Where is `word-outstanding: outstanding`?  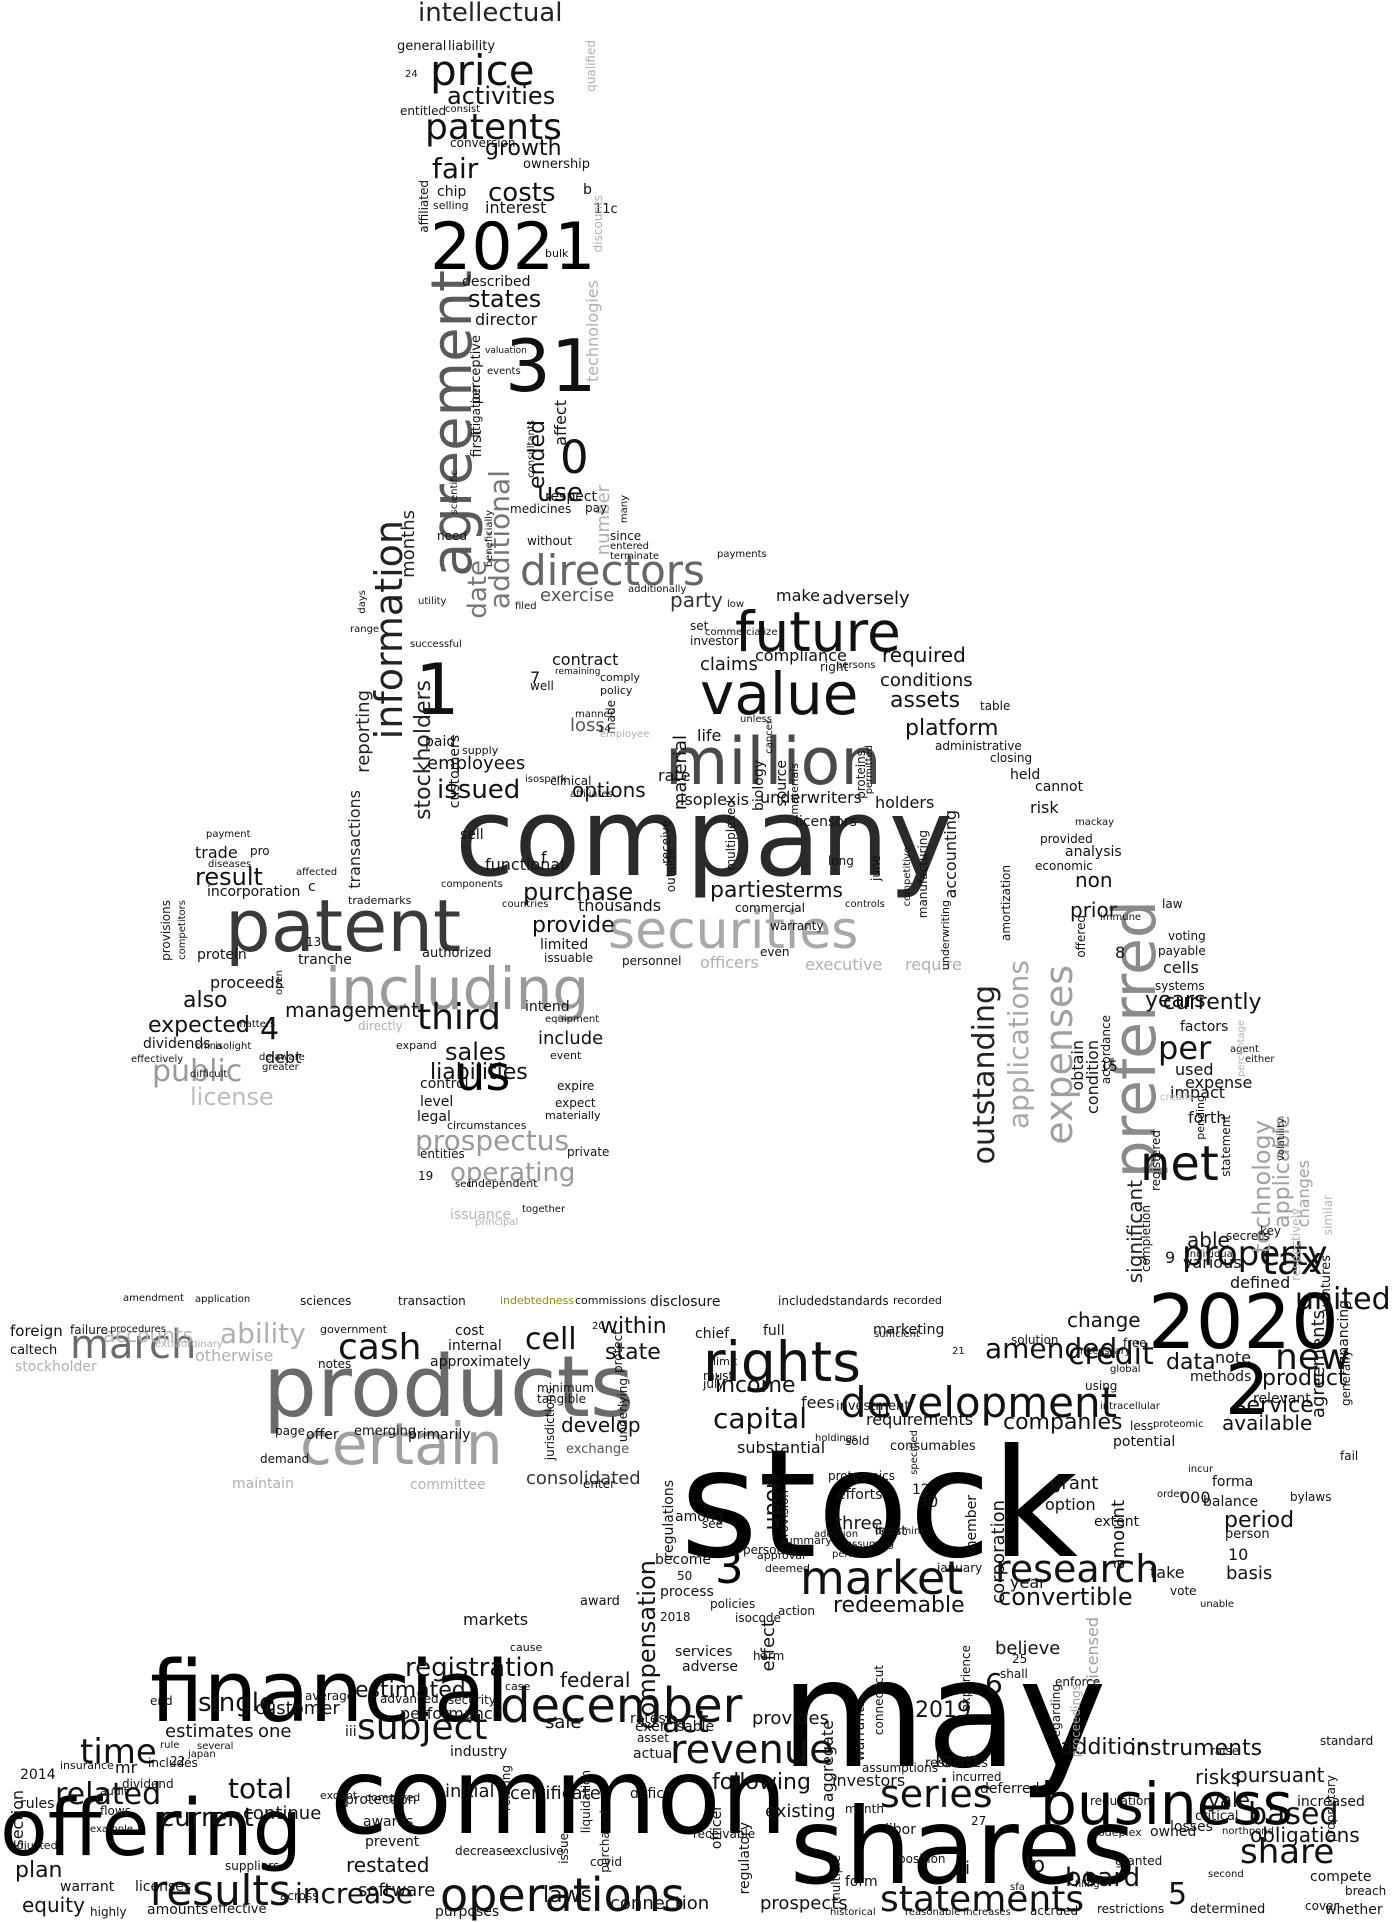 word-outstanding: outstanding is located at coordinates (984, 1075).